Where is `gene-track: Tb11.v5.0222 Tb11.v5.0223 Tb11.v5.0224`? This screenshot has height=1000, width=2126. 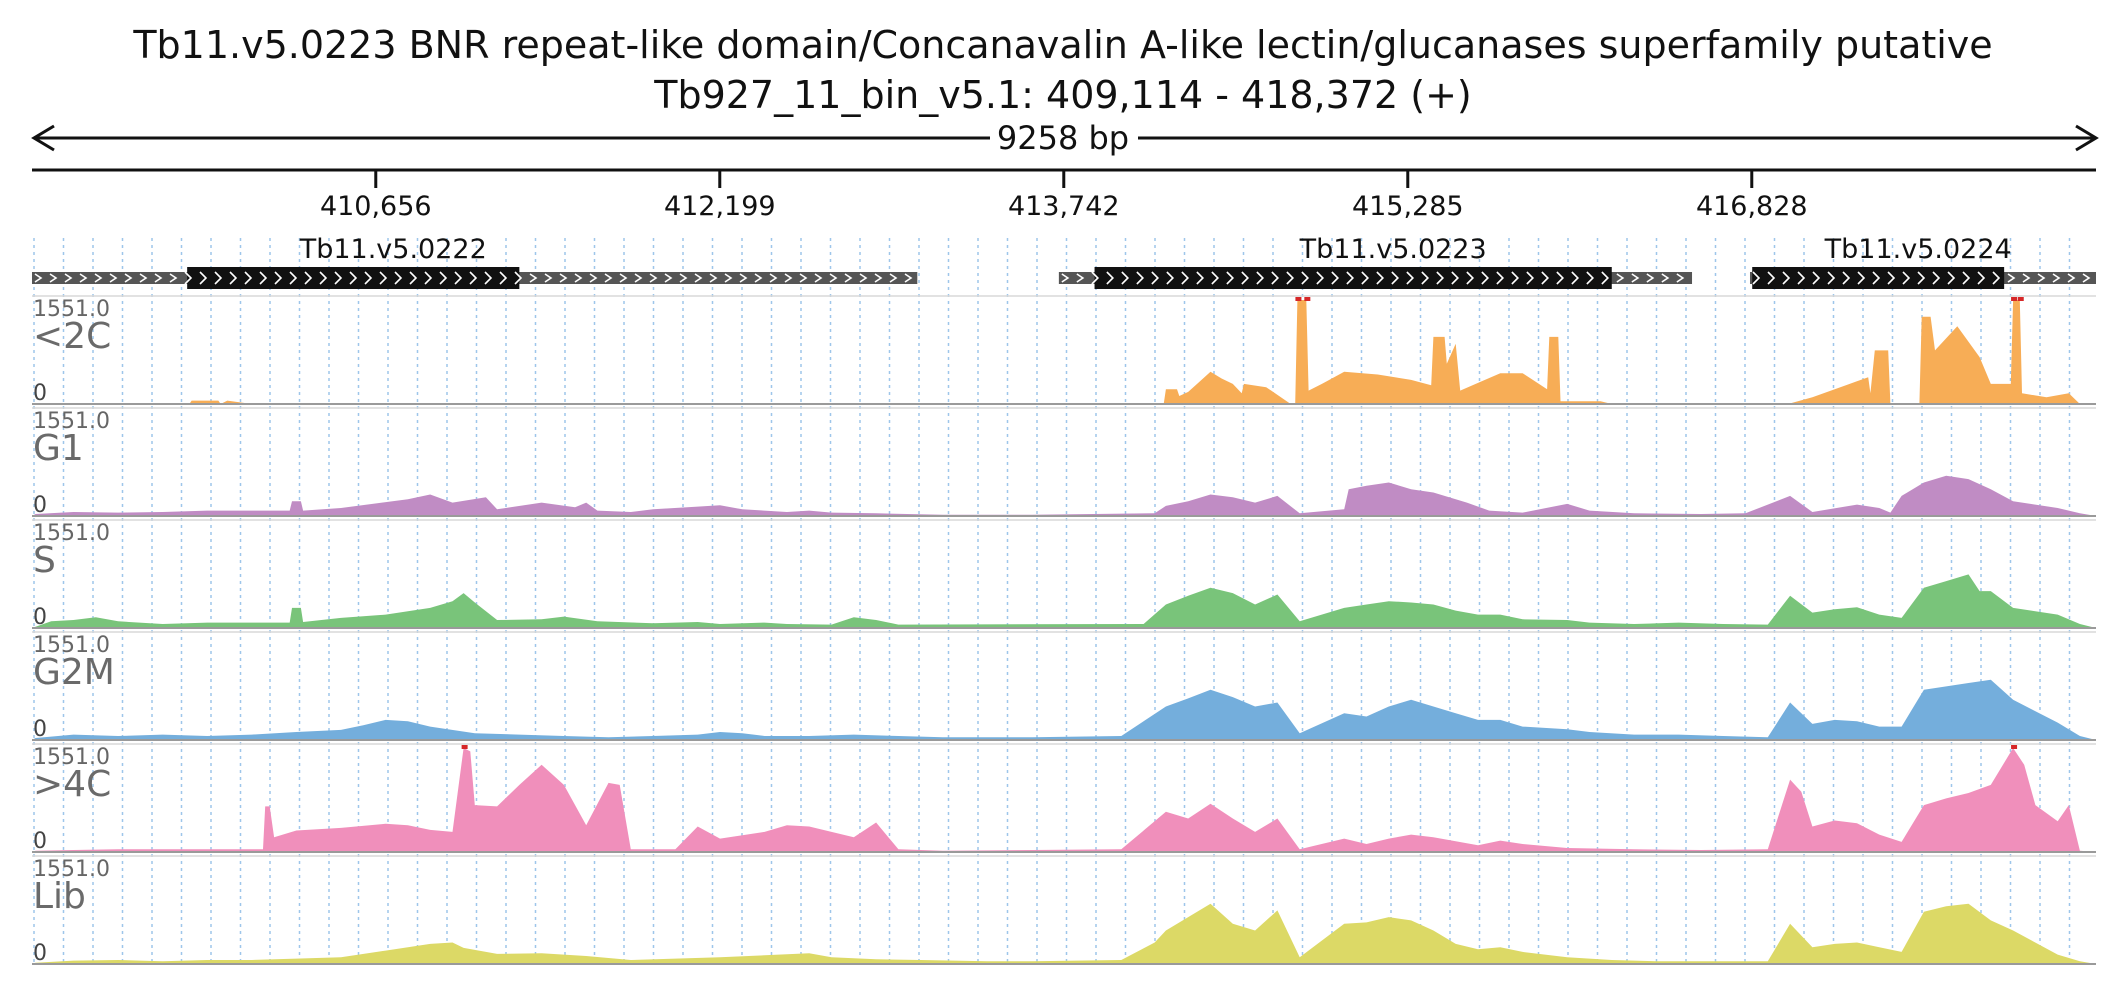 gene-track: Tb11.v5.0222 Tb11.v5.0223 Tb11.v5.0224 is located at coordinates (1064, 261).